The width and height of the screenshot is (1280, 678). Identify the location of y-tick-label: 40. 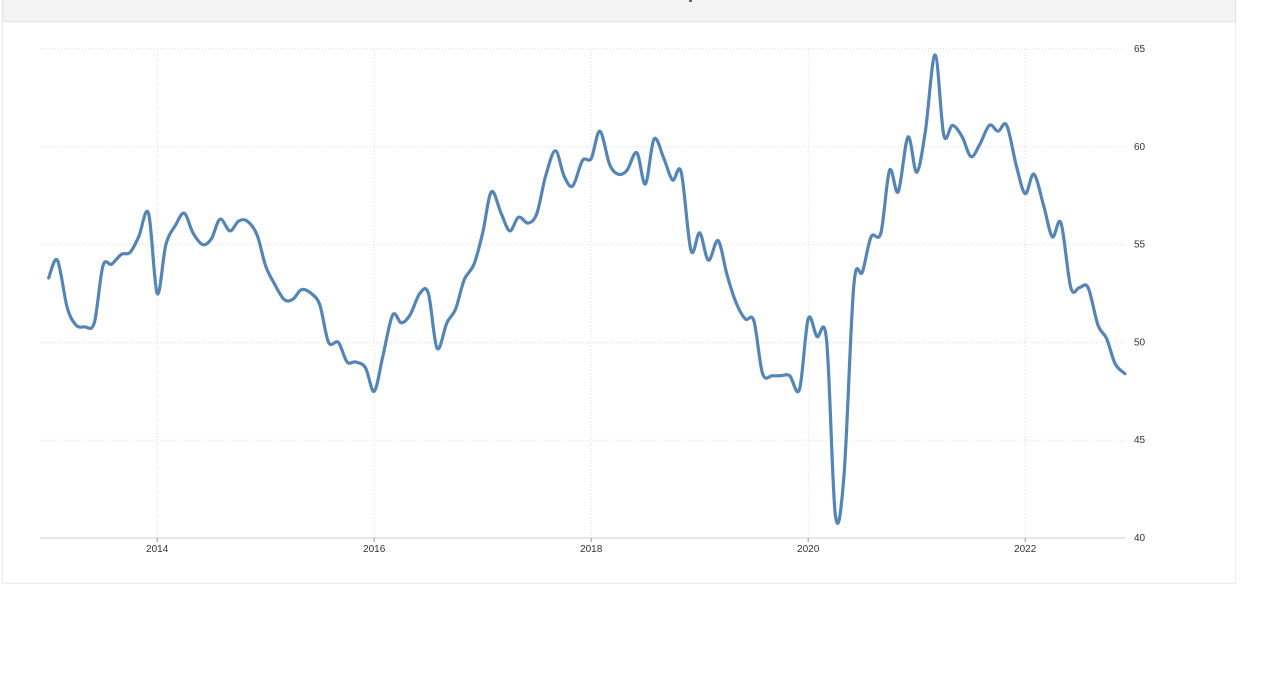
(1140, 538).